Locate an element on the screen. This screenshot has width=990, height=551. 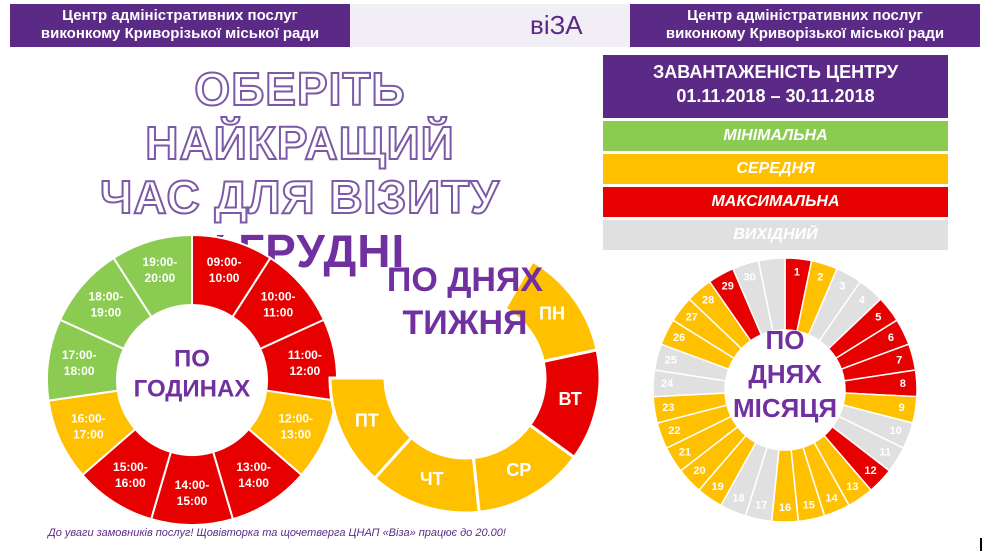
hour-label: 10:00- is located at coordinates (278, 297).